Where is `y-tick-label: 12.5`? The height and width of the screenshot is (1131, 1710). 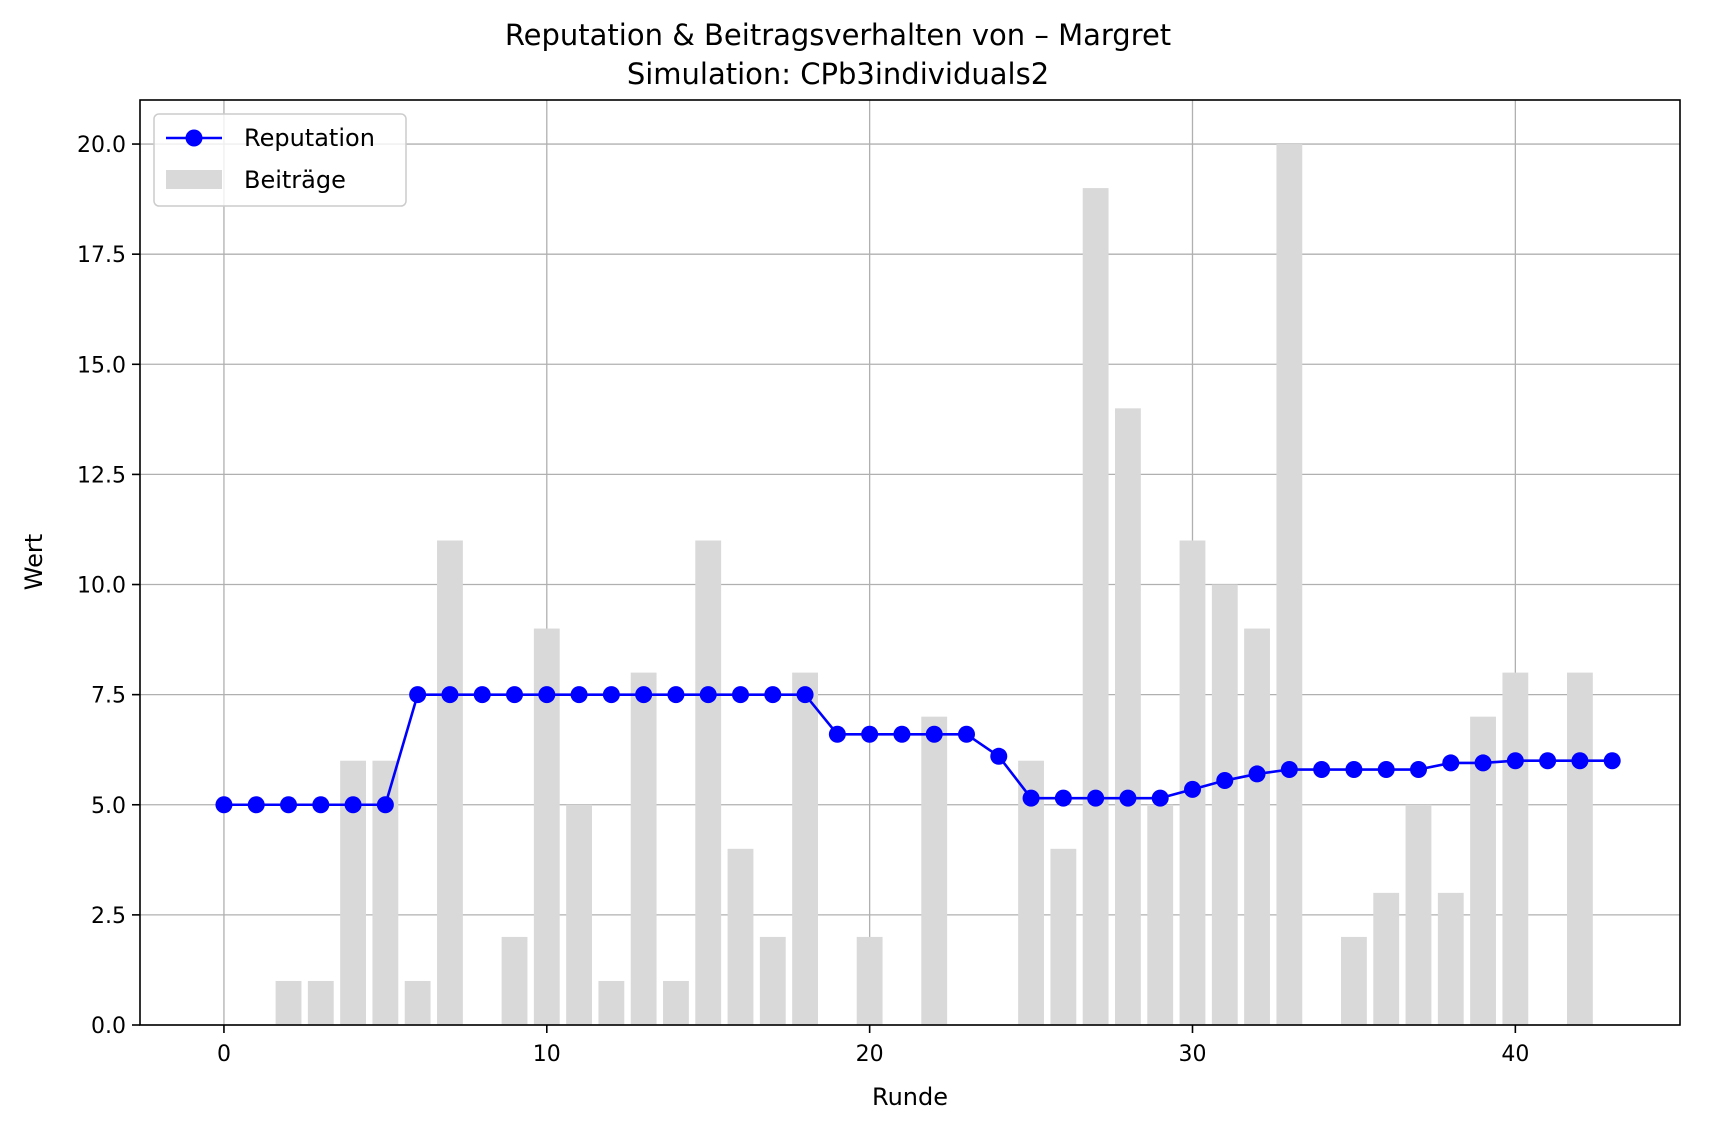 y-tick-label: 12.5 is located at coordinates (101, 475).